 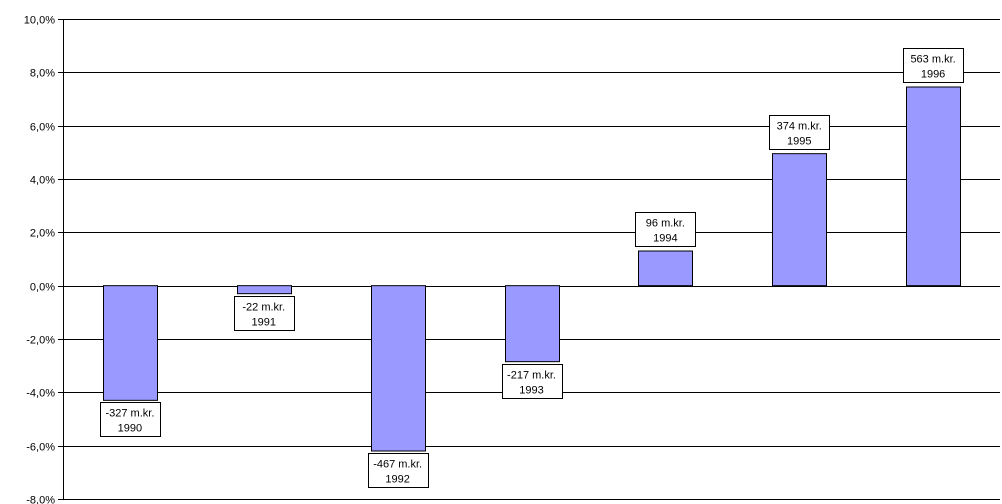 I want to click on data-label-1991: -22 m.kr. 1991, so click(x=264, y=313).